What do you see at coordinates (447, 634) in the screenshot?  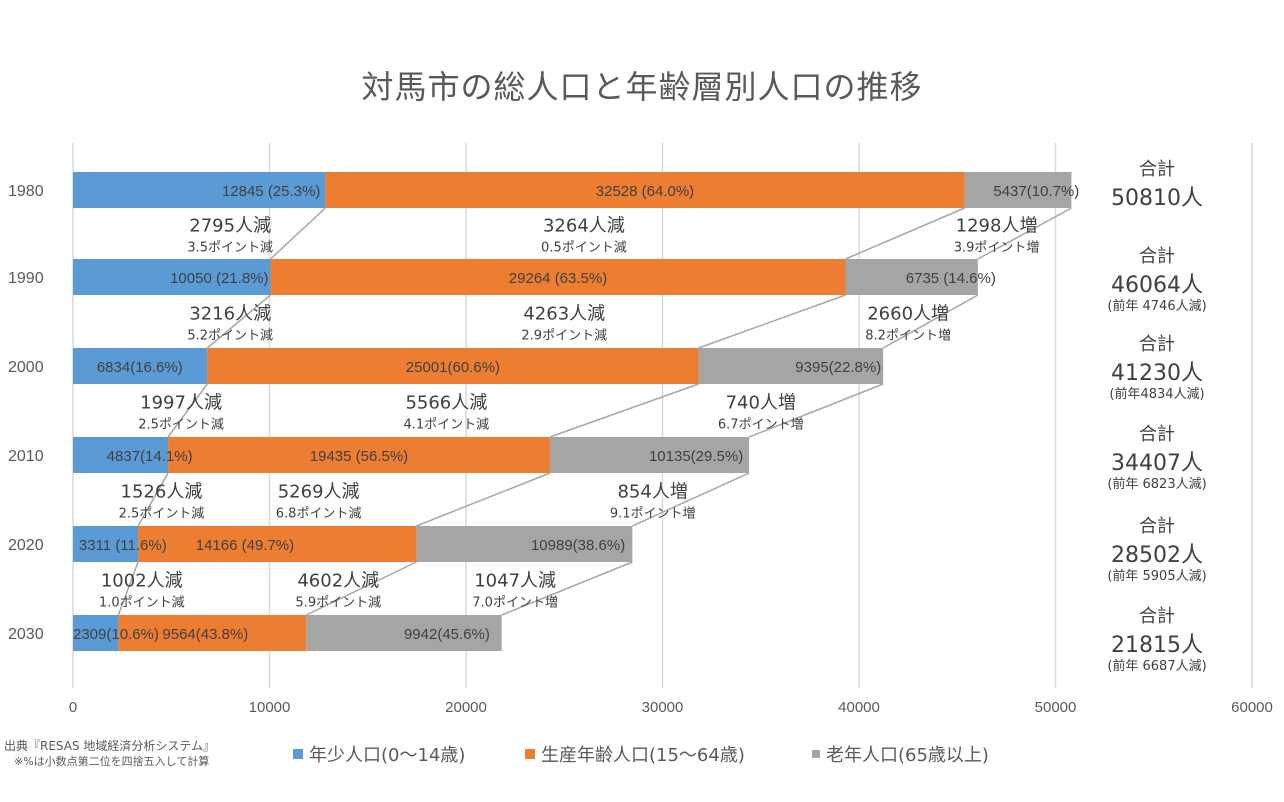 I see `bar-label-elderly: 9942(45.6%)` at bounding box center [447, 634].